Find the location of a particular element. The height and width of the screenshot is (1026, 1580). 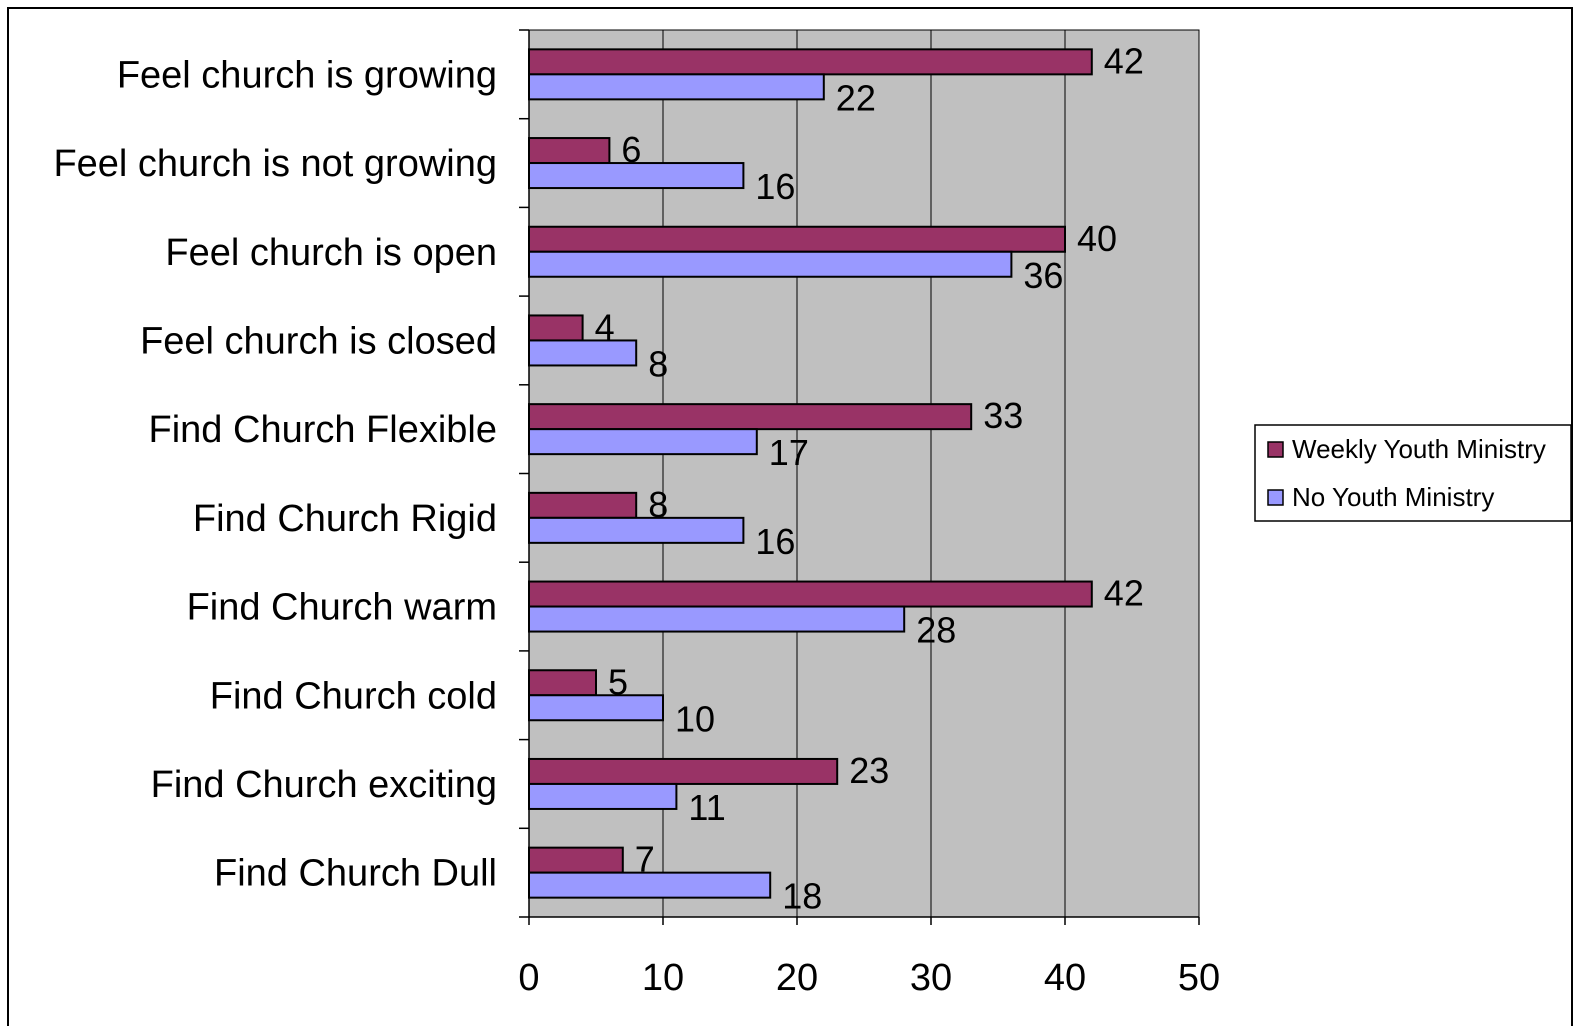

data-label: 18 is located at coordinates (802, 896).